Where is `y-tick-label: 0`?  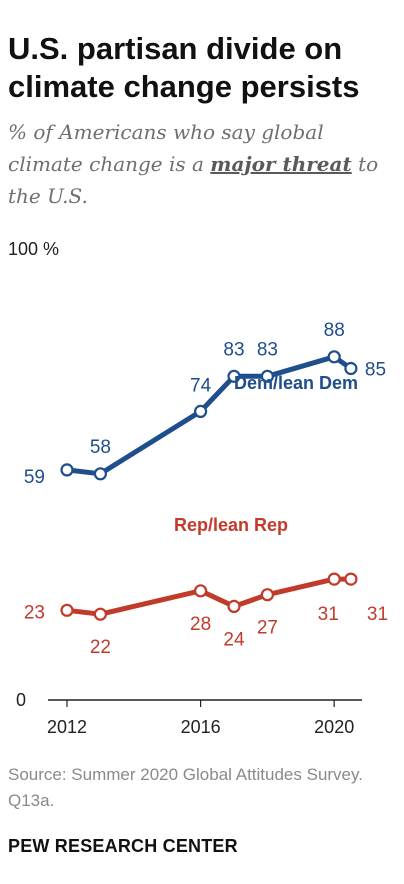
y-tick-label: 0 is located at coordinates (21, 700).